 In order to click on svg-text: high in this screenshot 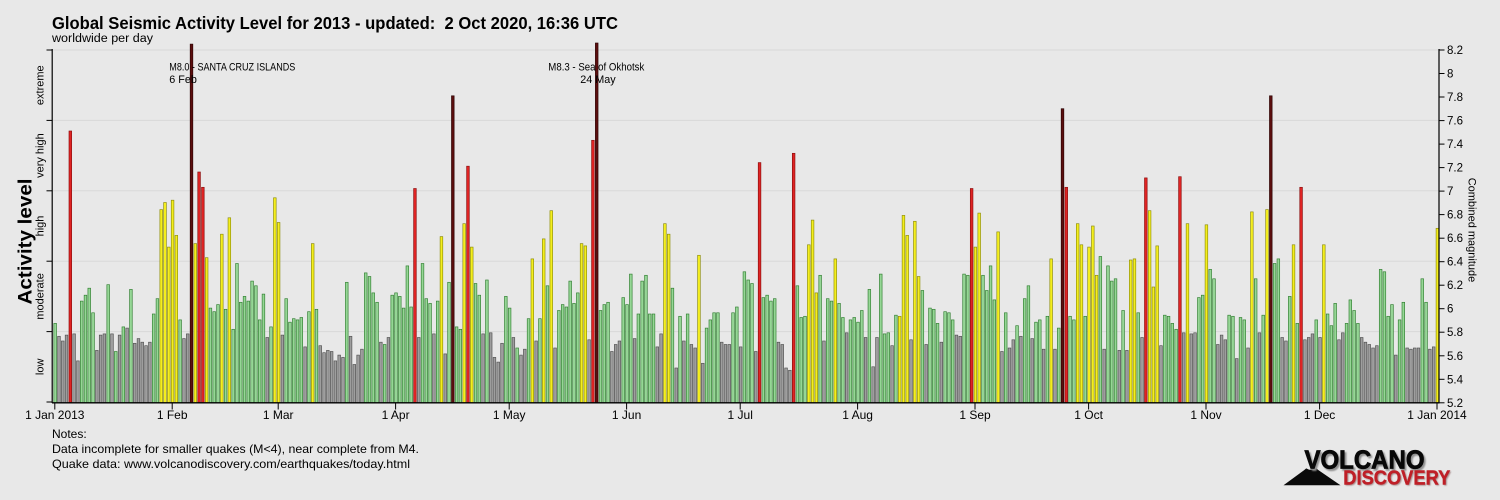, I will do `click(41, 226)`.